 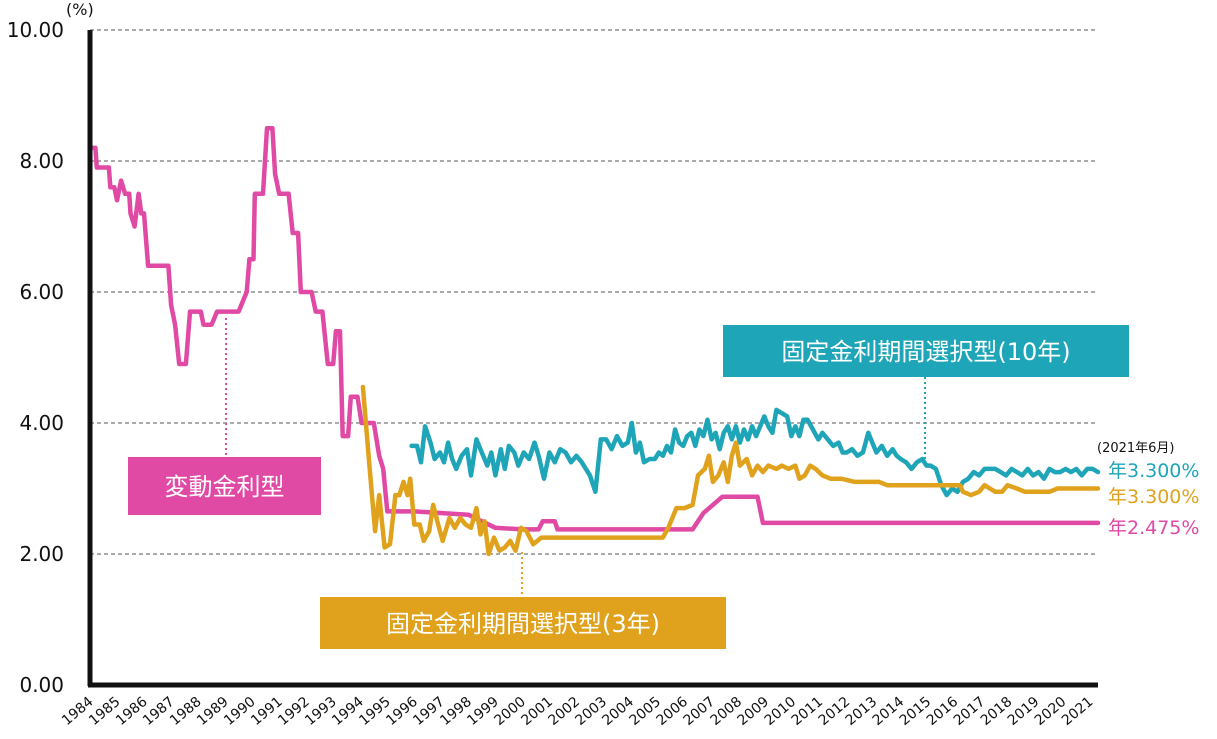 What do you see at coordinates (1136, 448) in the screenshot?
I see `as-of-note: (2021年6月)` at bounding box center [1136, 448].